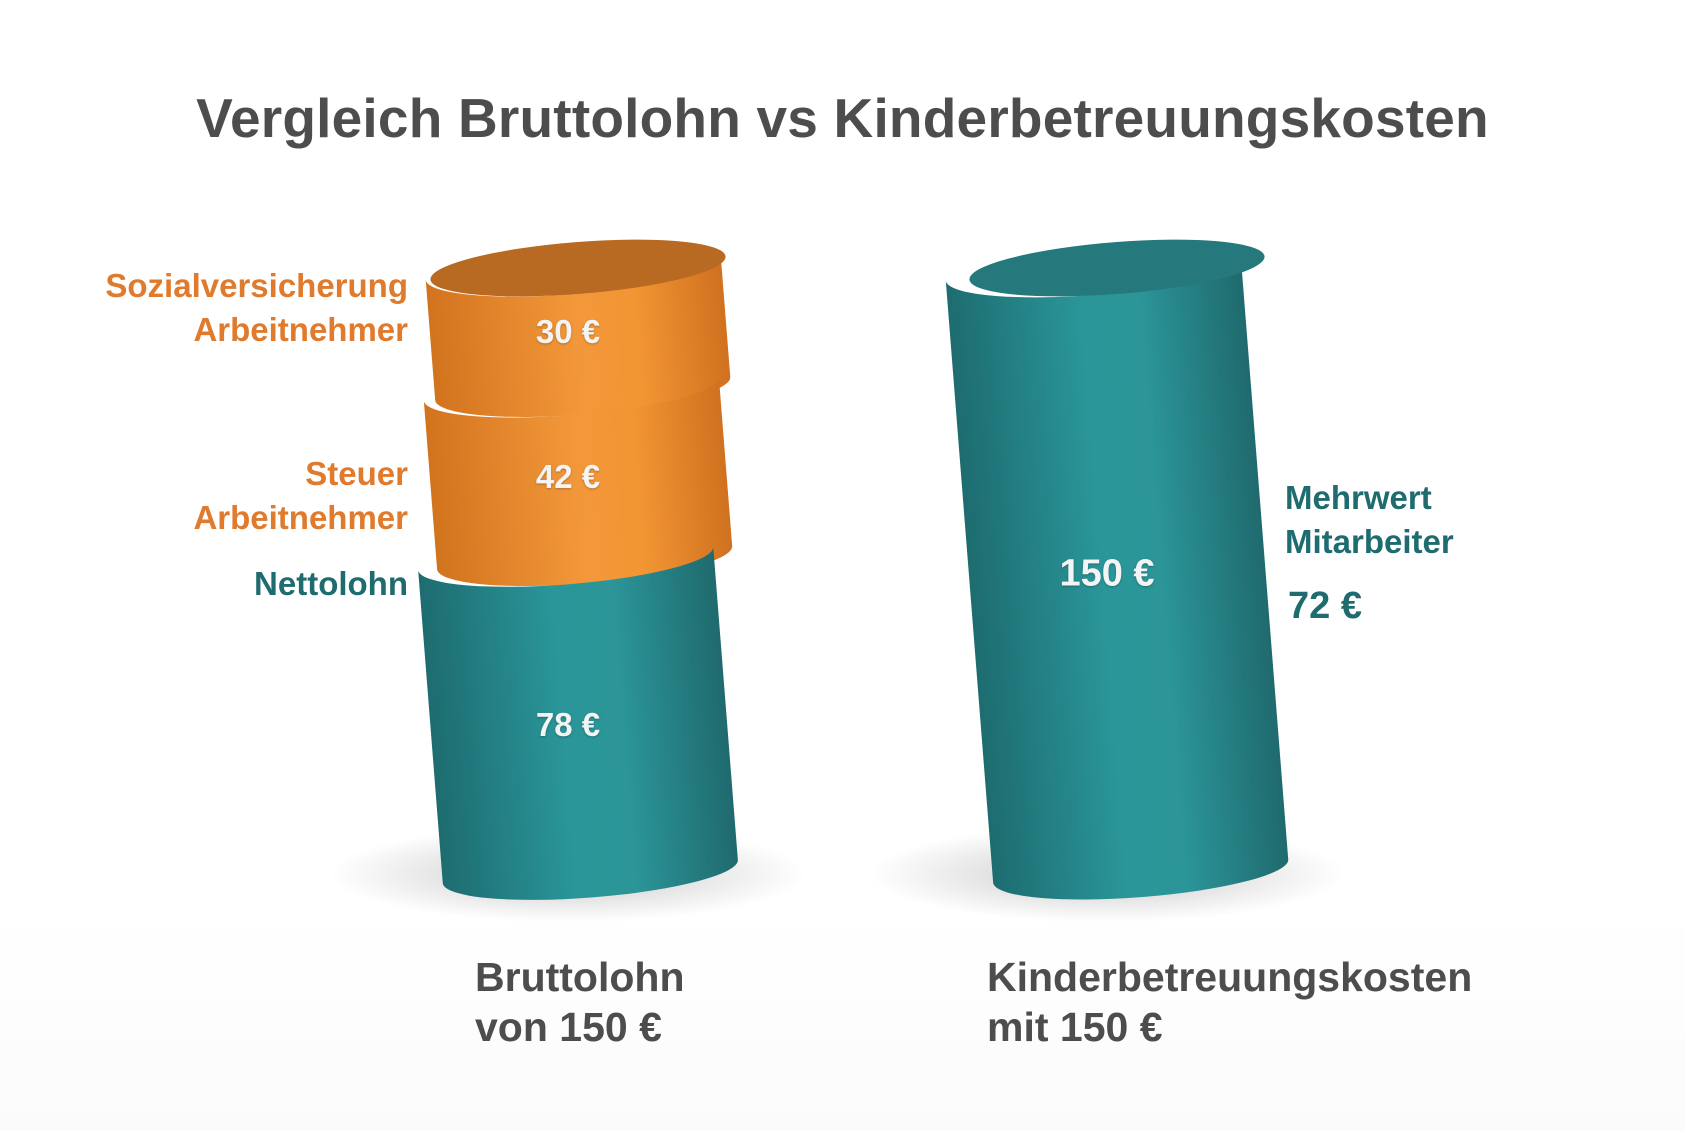 The image size is (1685, 1131). Describe the element at coordinates (568, 724) in the screenshot. I see `value-label: 78 €` at that location.